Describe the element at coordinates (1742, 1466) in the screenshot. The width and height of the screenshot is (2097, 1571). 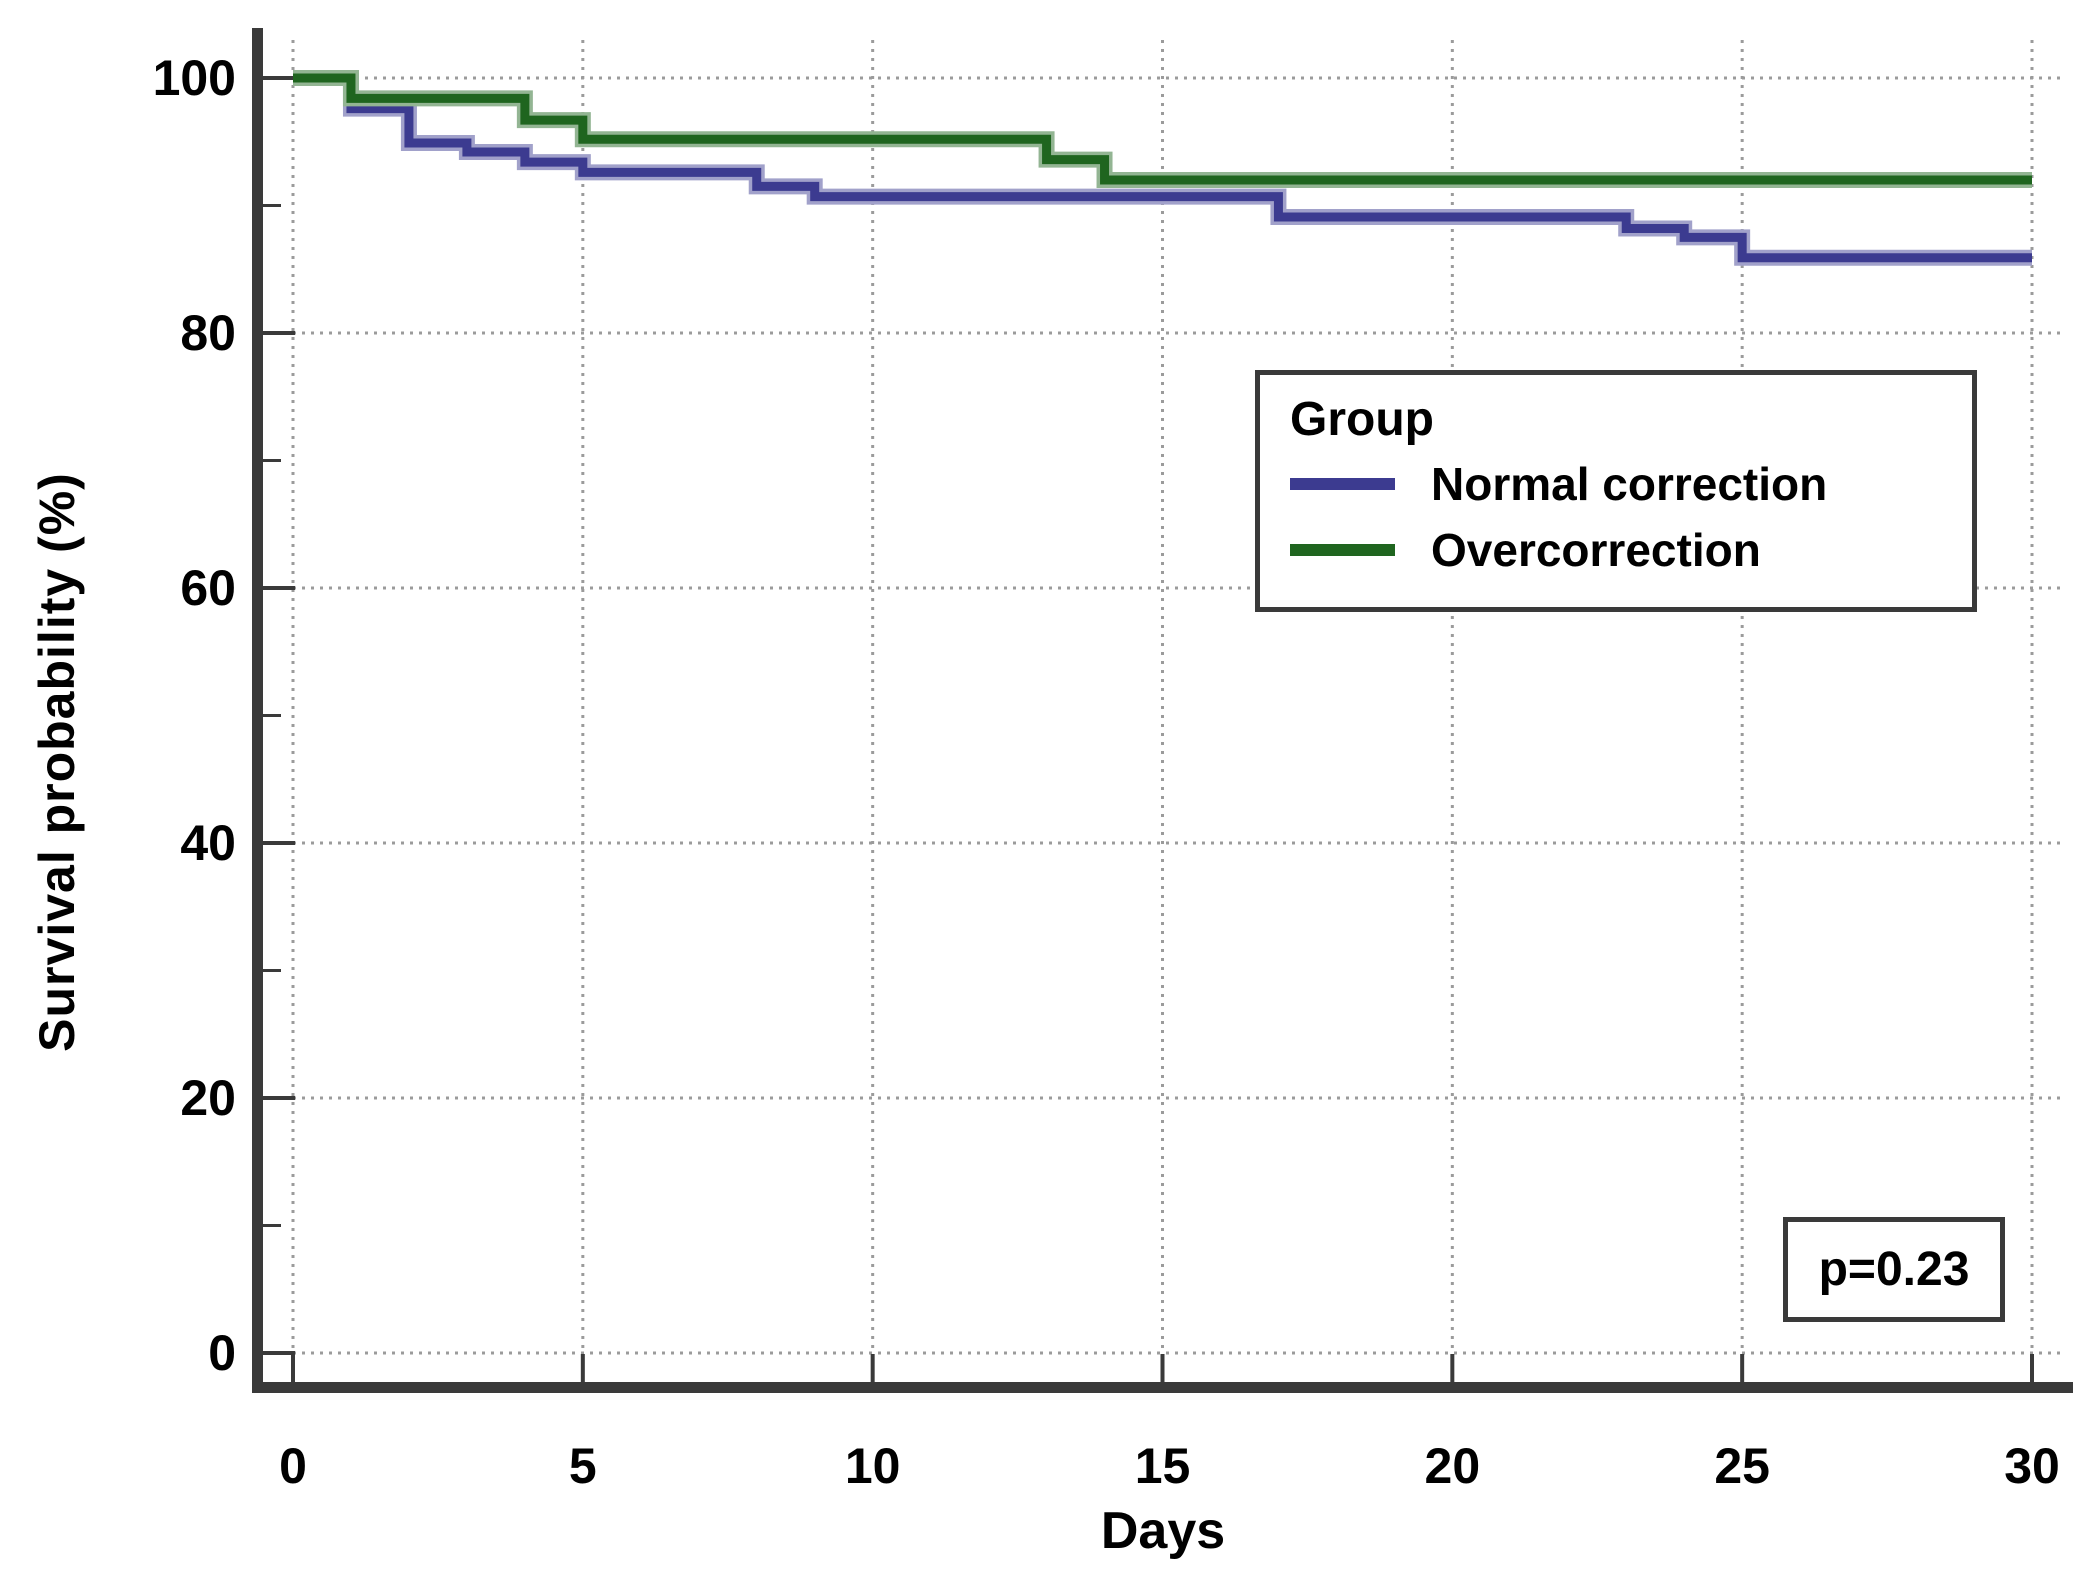
I see `x-tick-label-25: 25` at that location.